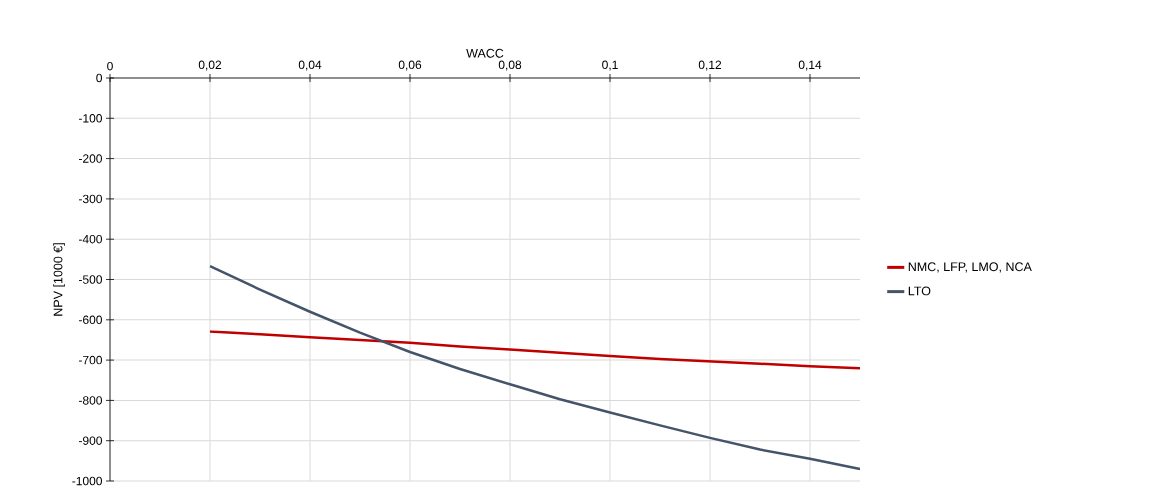 The width and height of the screenshot is (1163, 488). Describe the element at coordinates (90, 158) in the screenshot. I see `y-tick-label: -200` at that location.